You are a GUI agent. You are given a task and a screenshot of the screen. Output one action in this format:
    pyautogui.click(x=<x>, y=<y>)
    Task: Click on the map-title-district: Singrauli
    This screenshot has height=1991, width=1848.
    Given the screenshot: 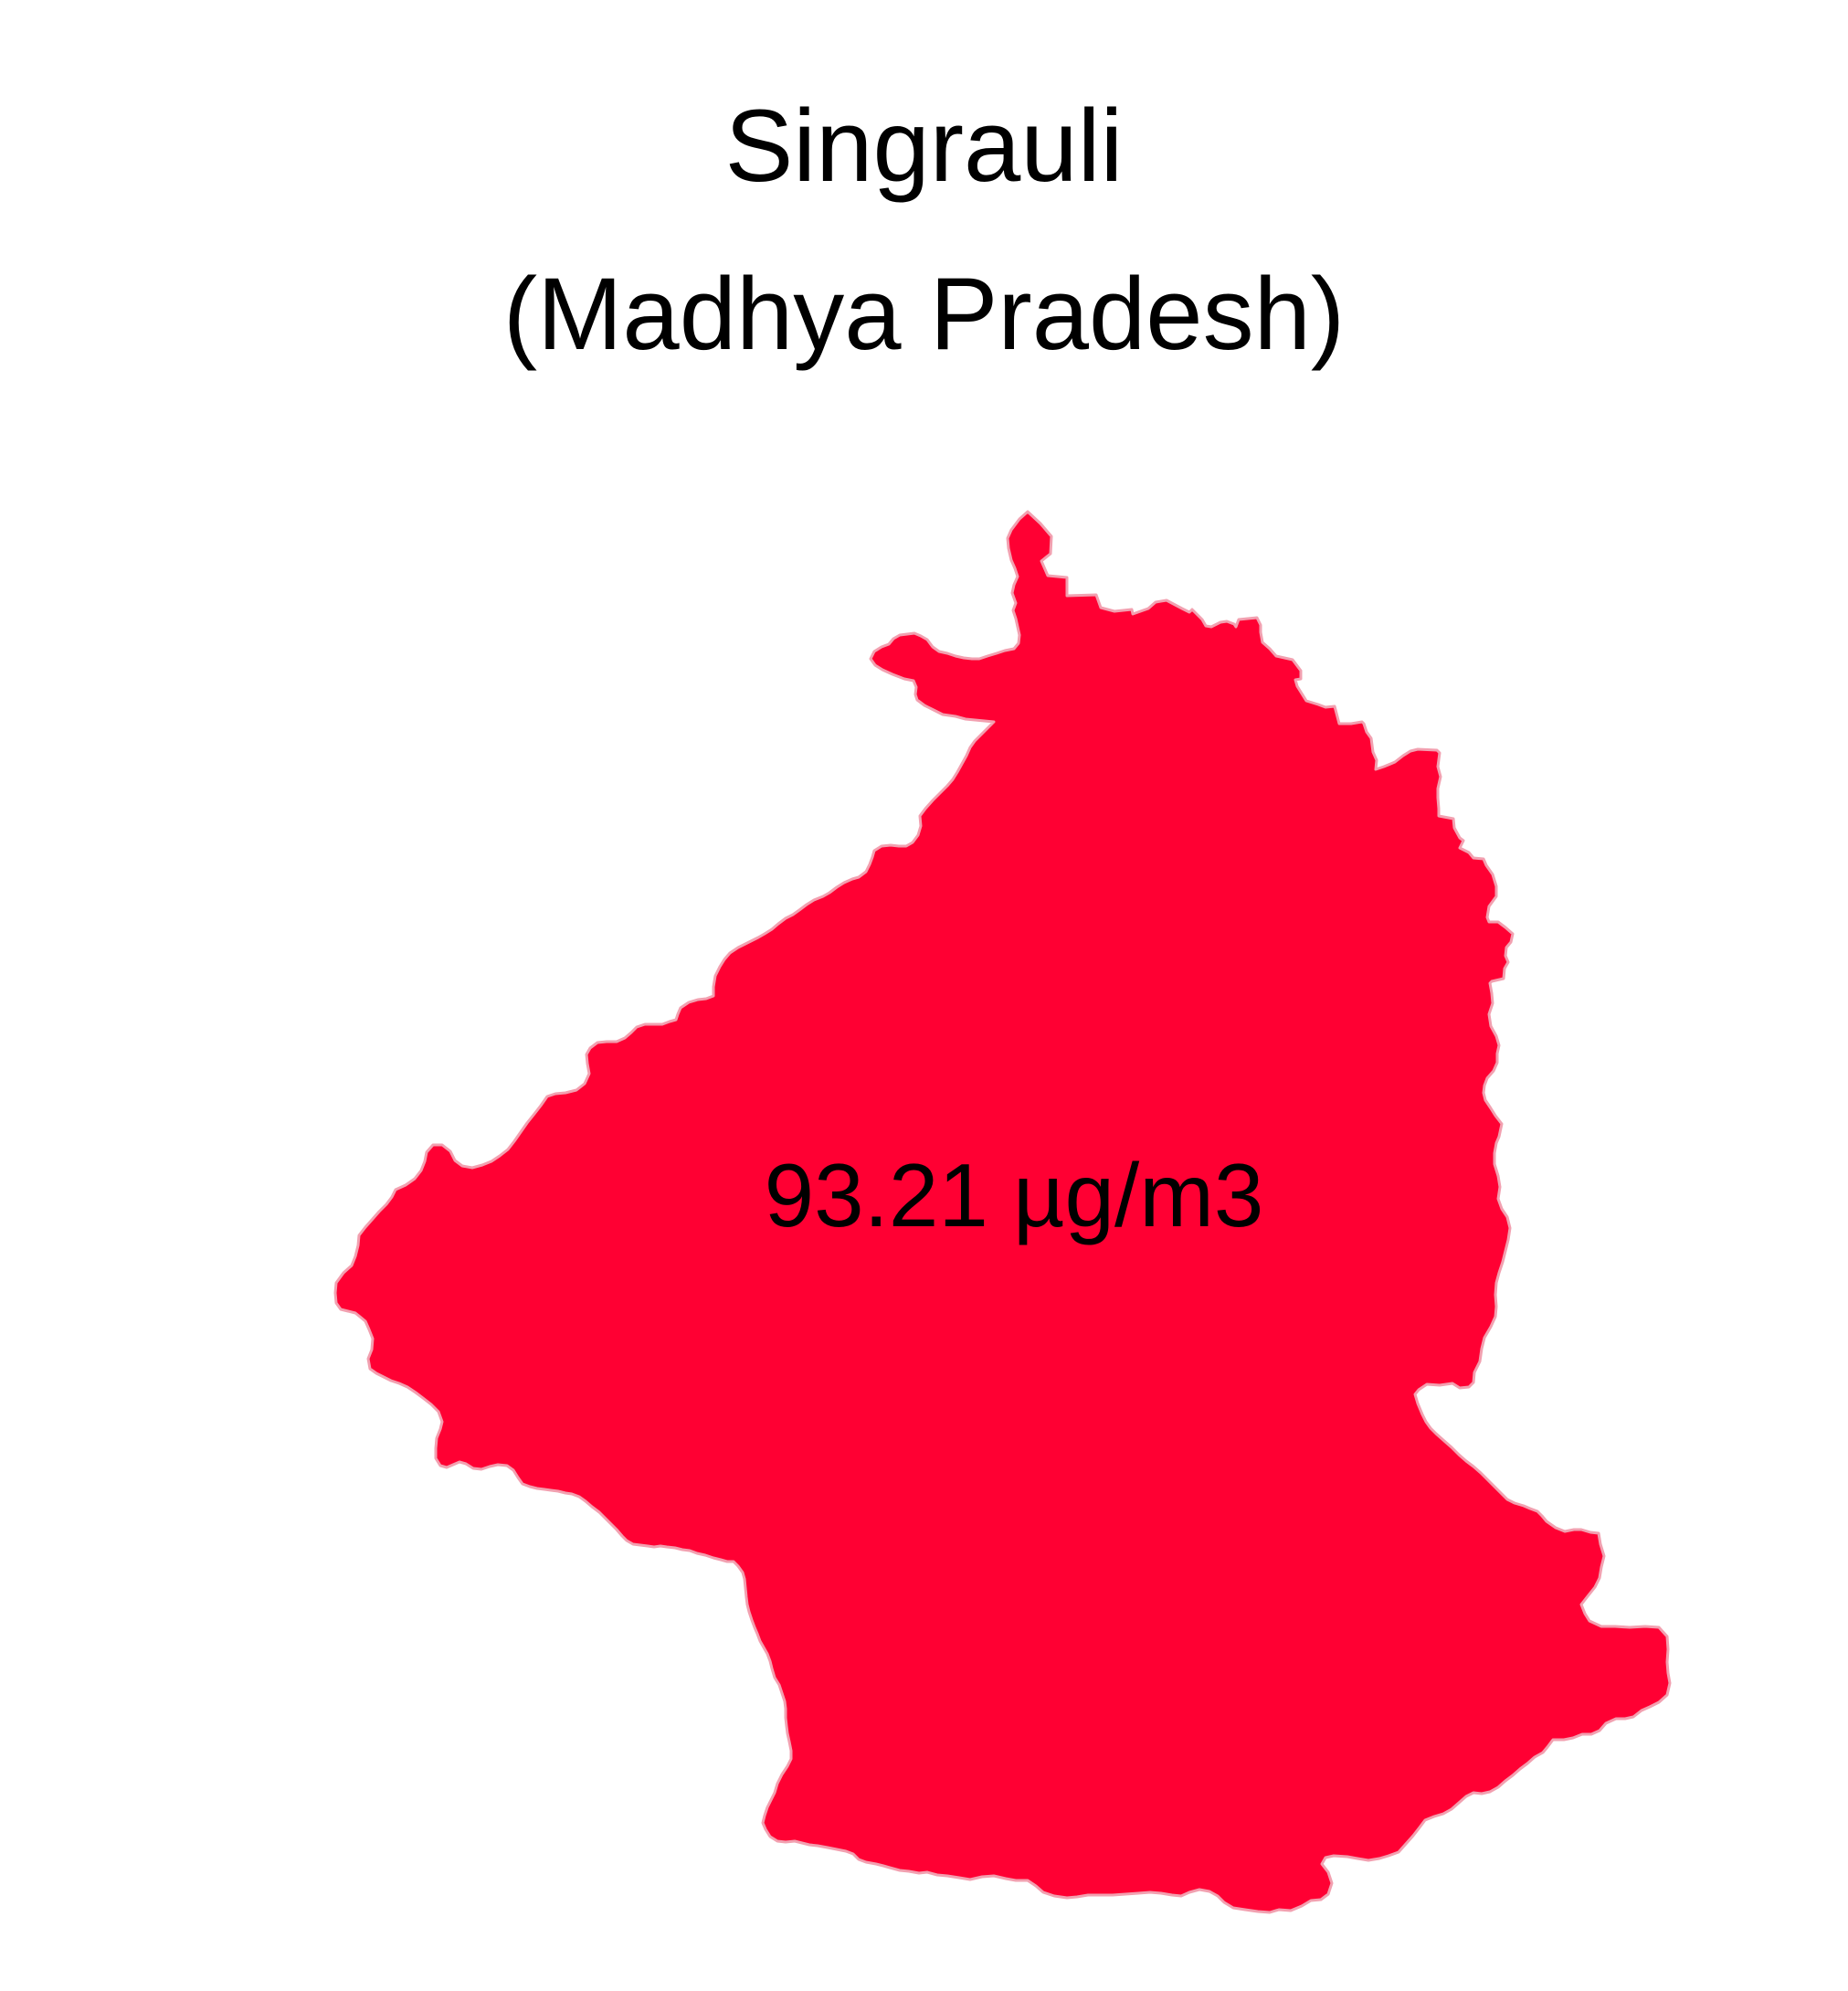 What is the action you would take?
    pyautogui.click(x=924, y=146)
    